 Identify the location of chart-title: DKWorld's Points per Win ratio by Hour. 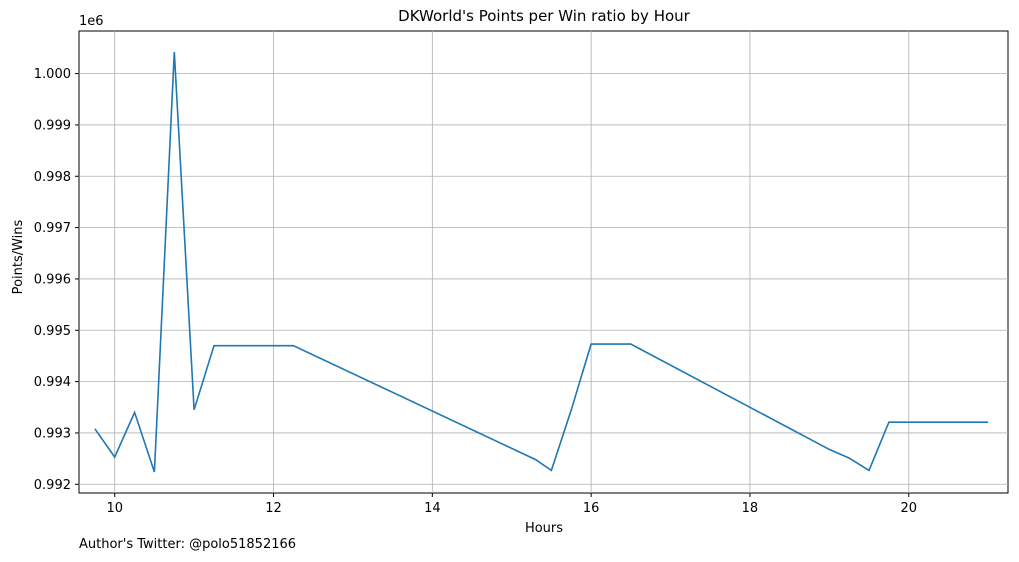
(544, 16).